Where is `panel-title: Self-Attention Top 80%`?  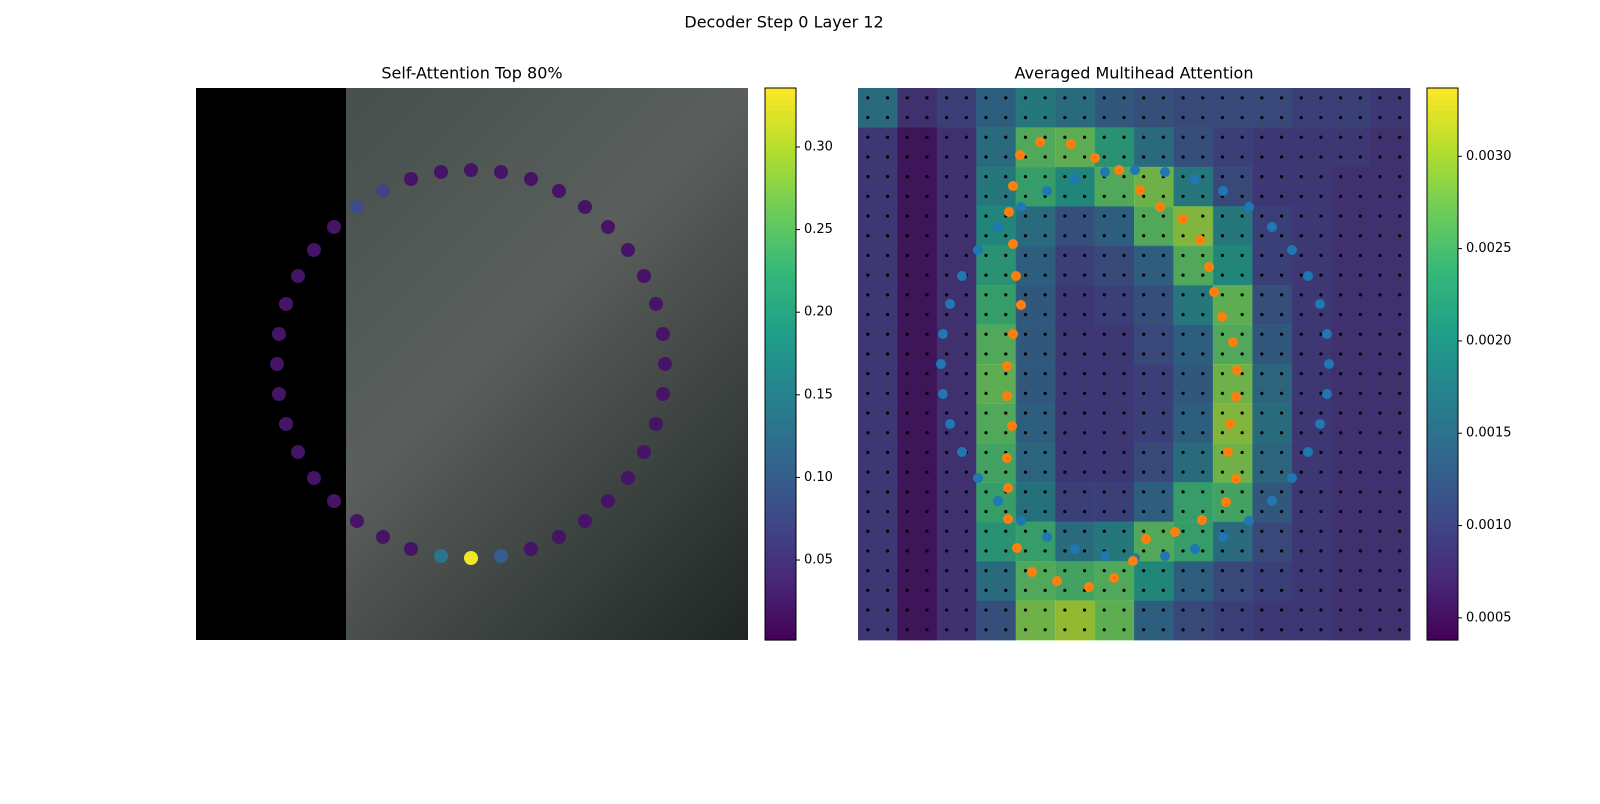 panel-title: Self-Attention Top 80% is located at coordinates (471, 73).